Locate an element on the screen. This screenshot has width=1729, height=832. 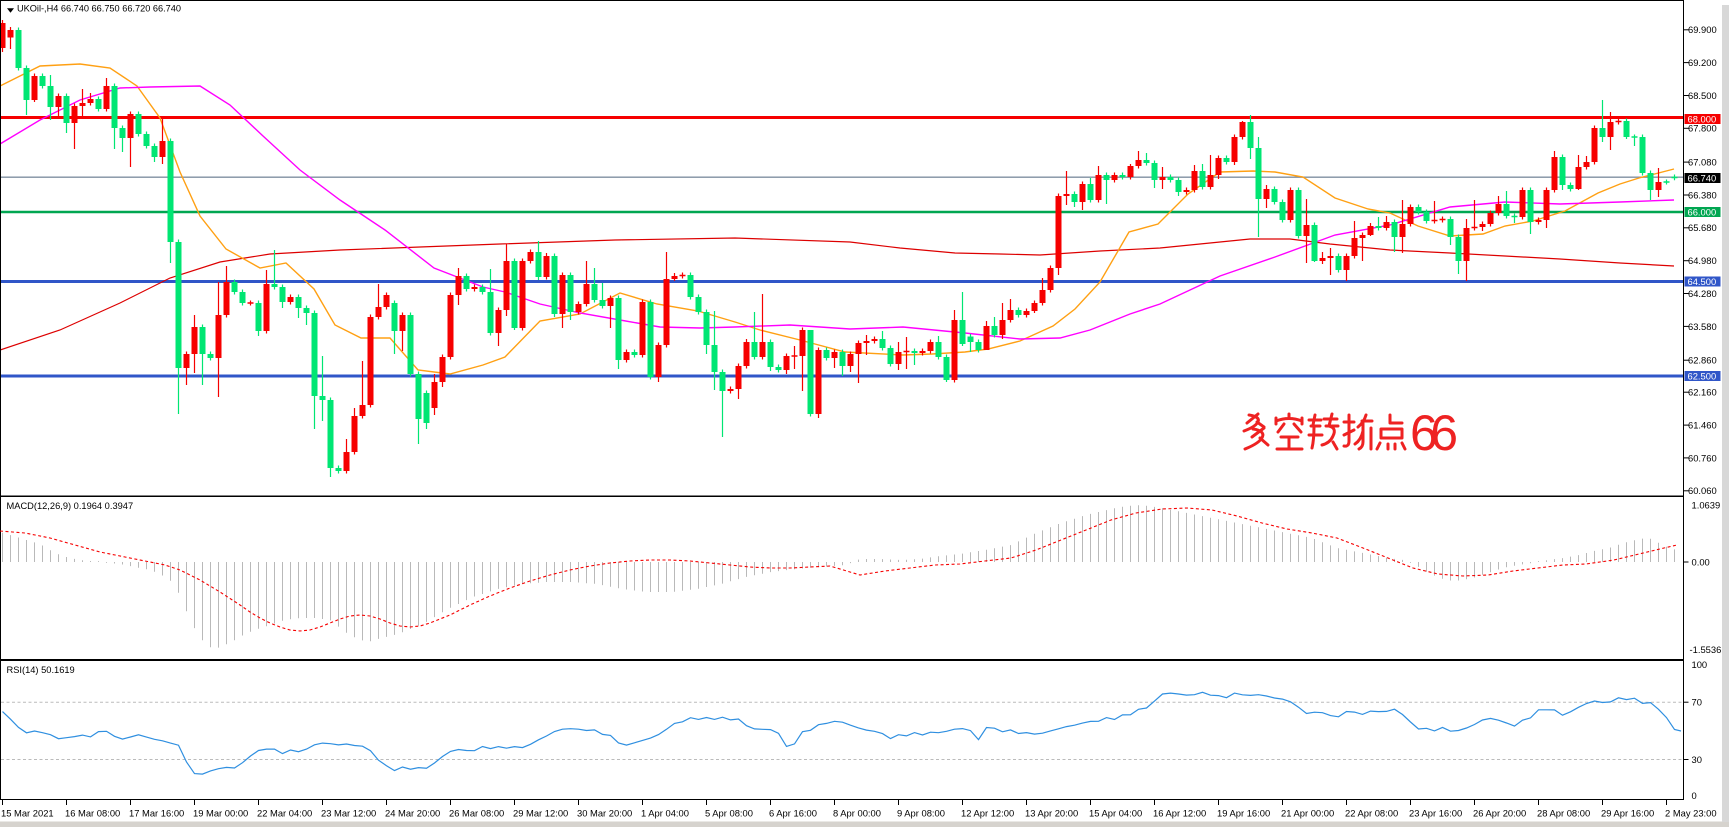
svg-text: 6 Apr 16:00 is located at coordinates (793, 813).